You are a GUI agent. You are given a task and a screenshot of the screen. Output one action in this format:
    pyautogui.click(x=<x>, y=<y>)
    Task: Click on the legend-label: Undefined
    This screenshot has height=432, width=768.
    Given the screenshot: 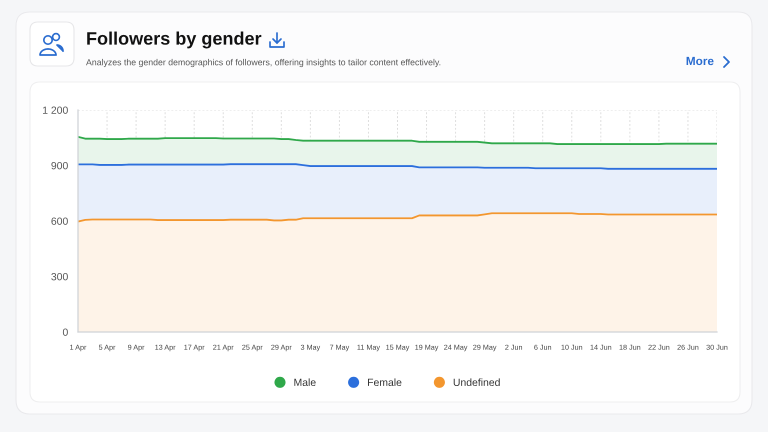 What is the action you would take?
    pyautogui.click(x=477, y=382)
    